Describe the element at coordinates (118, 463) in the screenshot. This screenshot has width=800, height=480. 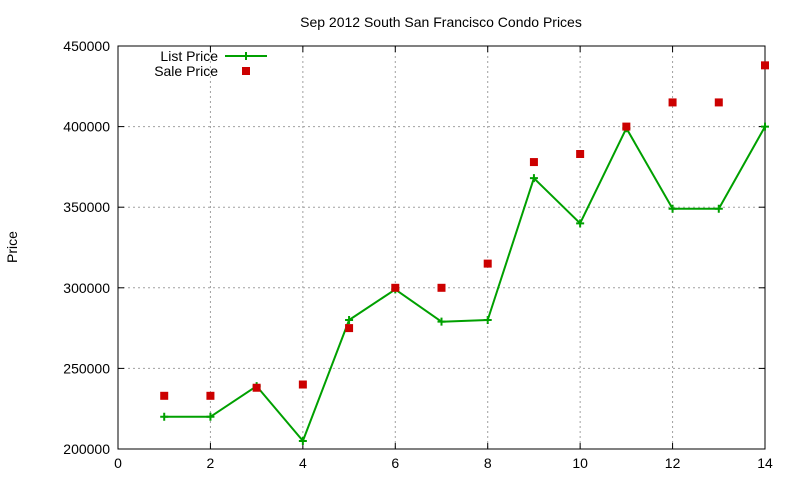
I see `x-tick-label: 0` at that location.